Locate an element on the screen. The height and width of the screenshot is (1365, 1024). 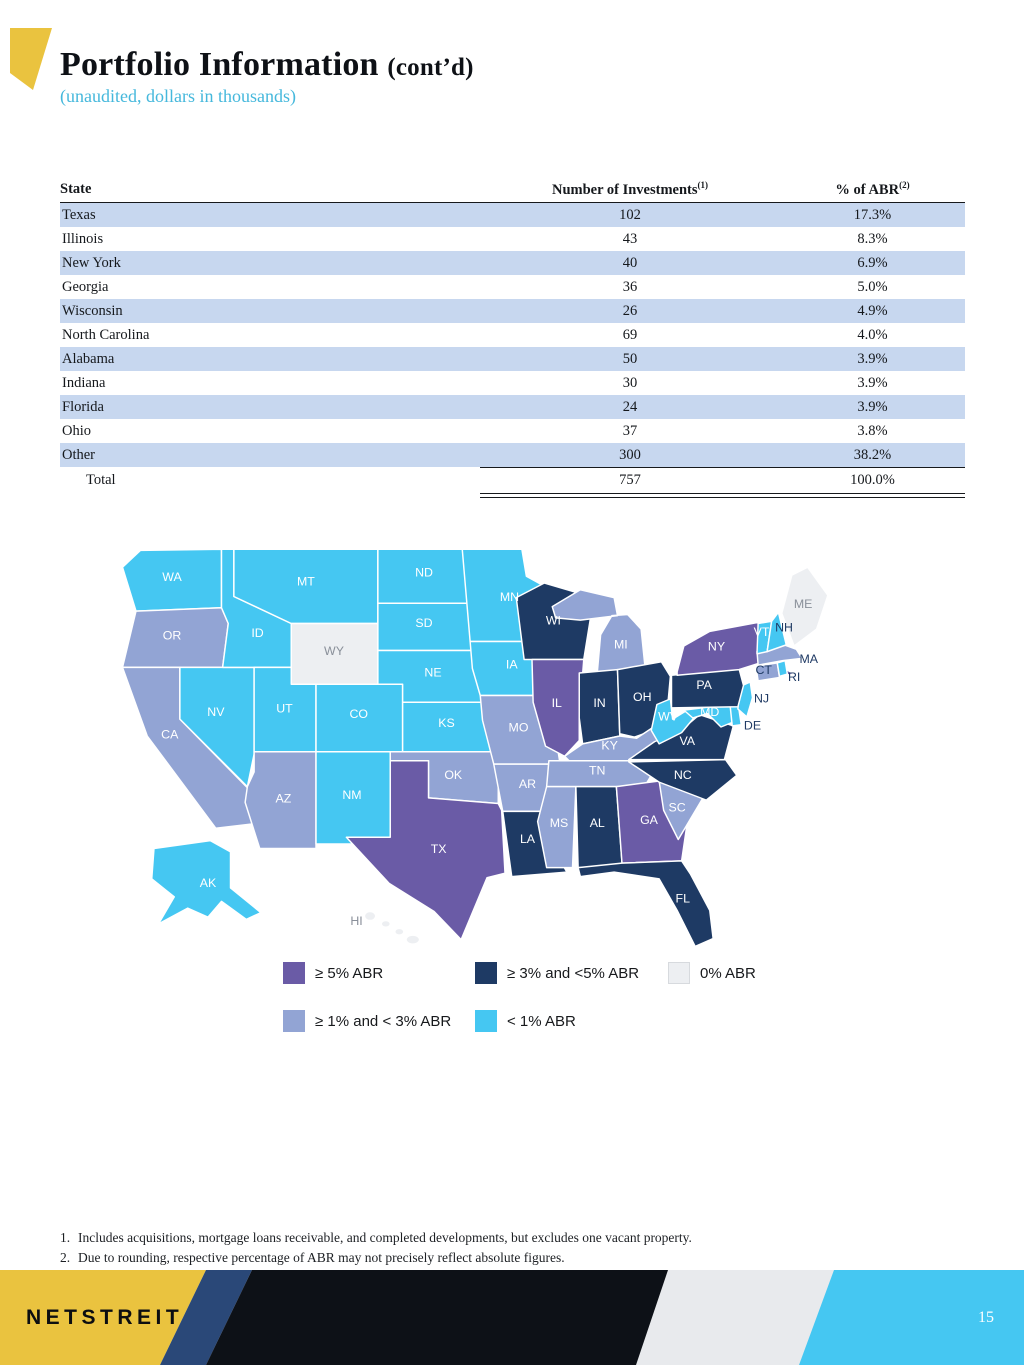
table-subtotal-rule is located at coordinates (722, 467).